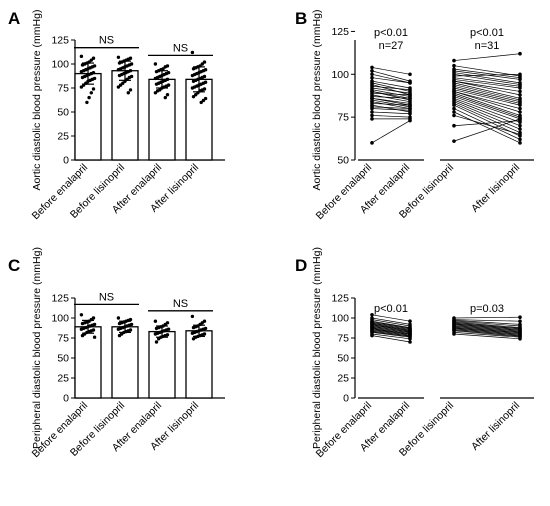 The width and height of the screenshot is (550, 506). I want to click on y-tick-label: 125, so click(340, 299).